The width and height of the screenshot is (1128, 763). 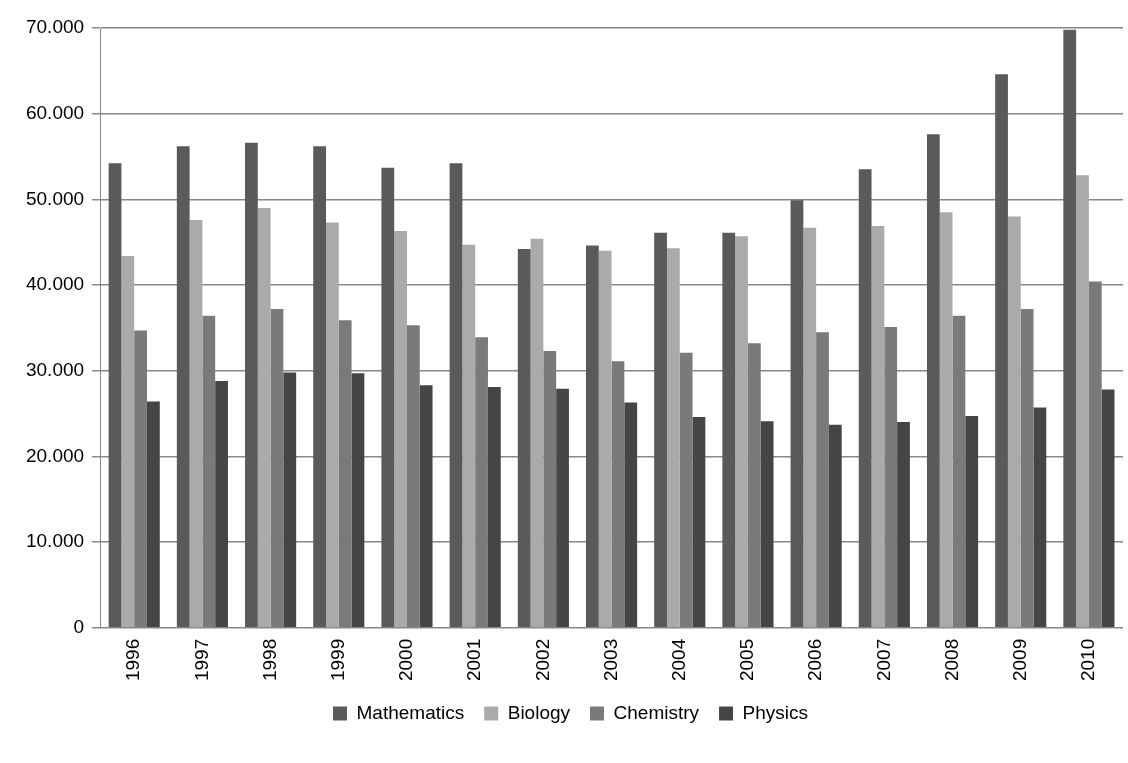 What do you see at coordinates (883, 660) in the screenshot?
I see `x-tick-label: 2007` at bounding box center [883, 660].